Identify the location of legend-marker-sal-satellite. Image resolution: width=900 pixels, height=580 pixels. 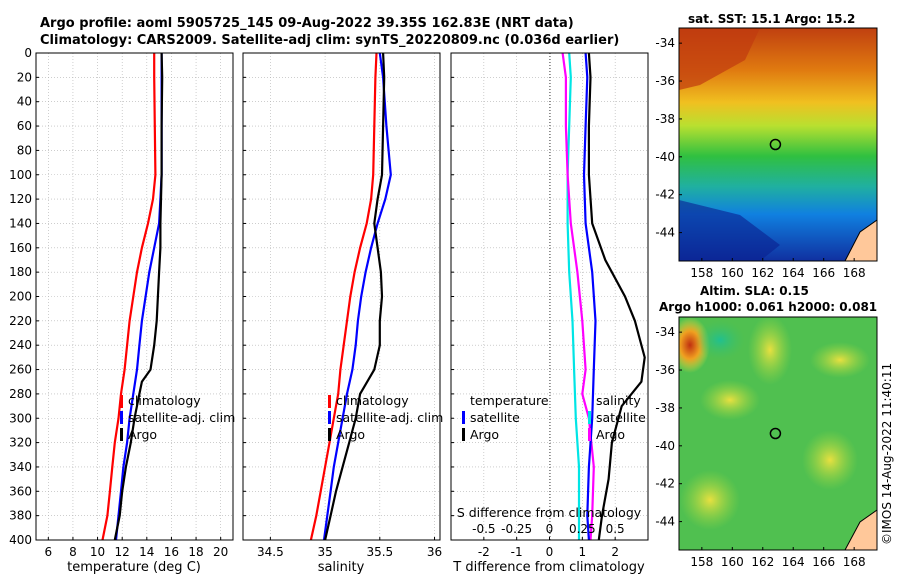
(589, 417).